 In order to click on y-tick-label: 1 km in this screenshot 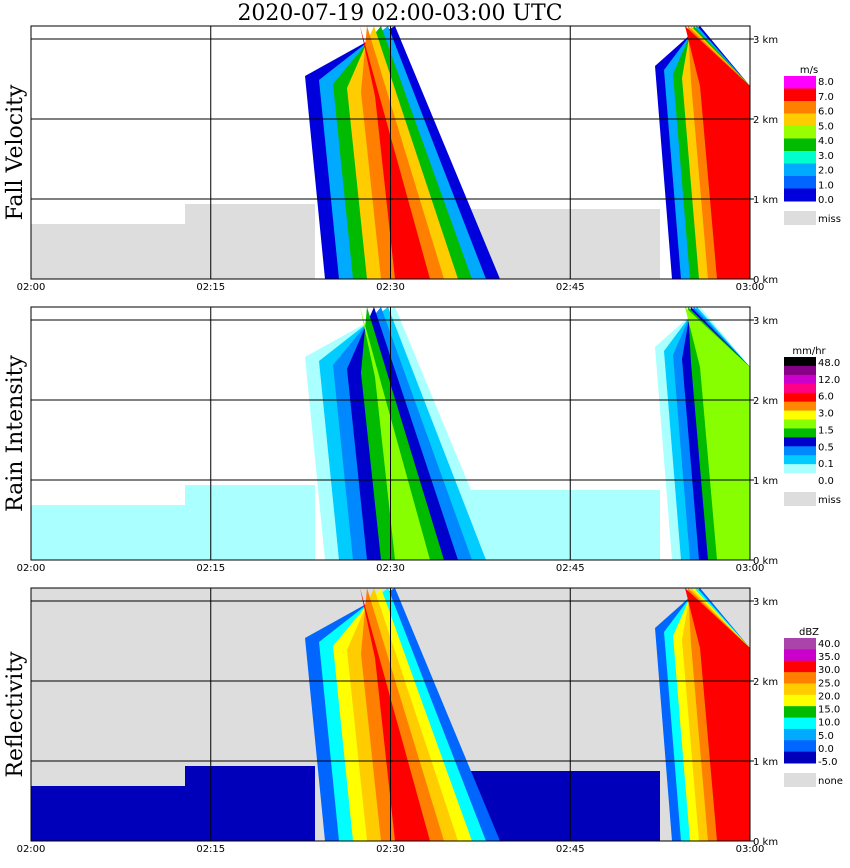, I will do `click(765, 762)`.